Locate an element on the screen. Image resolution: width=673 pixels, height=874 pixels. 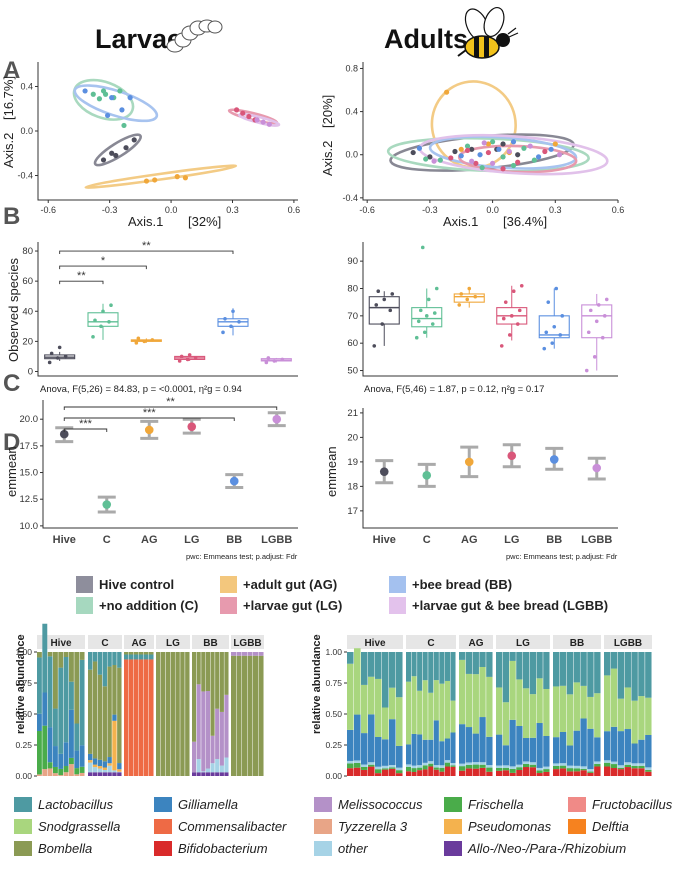
mean-point-c is located at coordinates (107, 504).